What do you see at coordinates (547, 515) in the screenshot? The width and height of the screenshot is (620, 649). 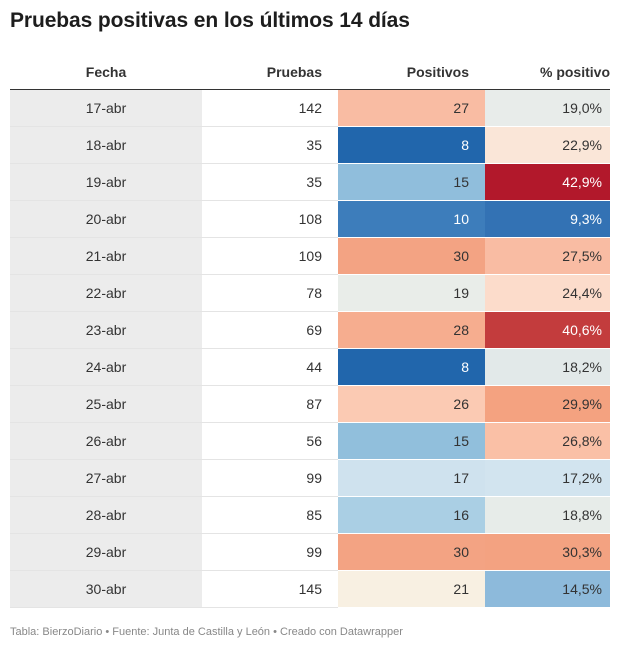 I see `cell-pct-positivo: 18,8%` at bounding box center [547, 515].